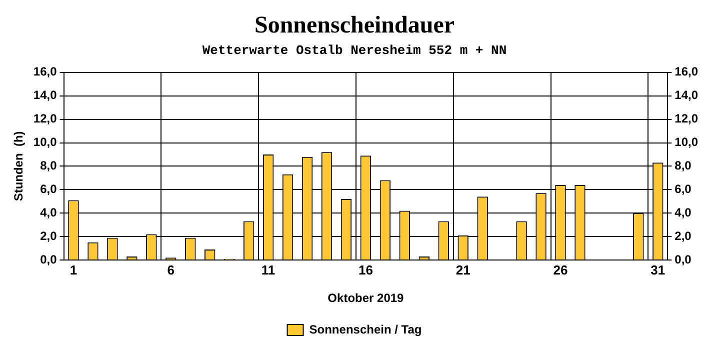 The height and width of the screenshot is (352, 715). What do you see at coordinates (354, 25) in the screenshot?
I see `chart-title: Sonnenscheindauer` at bounding box center [354, 25].